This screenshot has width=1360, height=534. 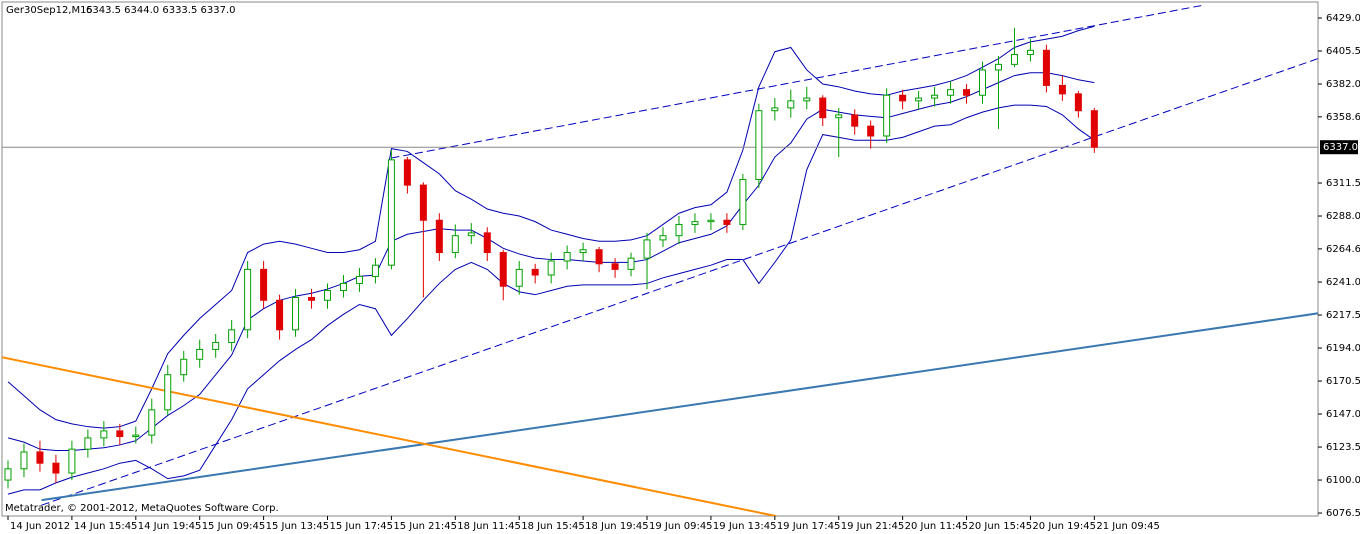 What do you see at coordinates (1343, 84) in the screenshot?
I see `y-tick-label: 6382.0` at bounding box center [1343, 84].